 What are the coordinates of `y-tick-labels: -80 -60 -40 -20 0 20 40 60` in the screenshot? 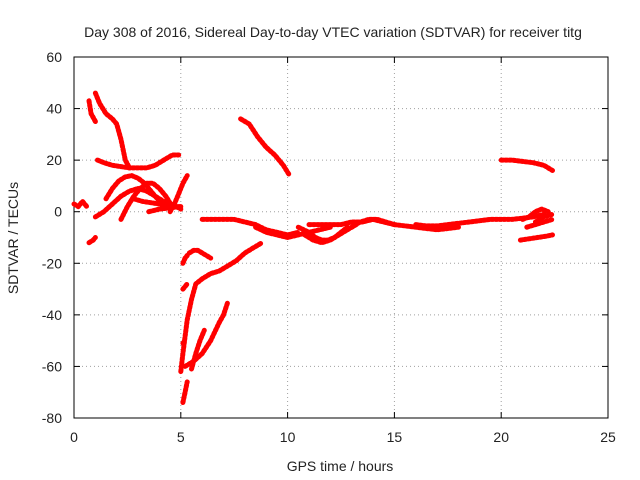 It's located at (52, 237).